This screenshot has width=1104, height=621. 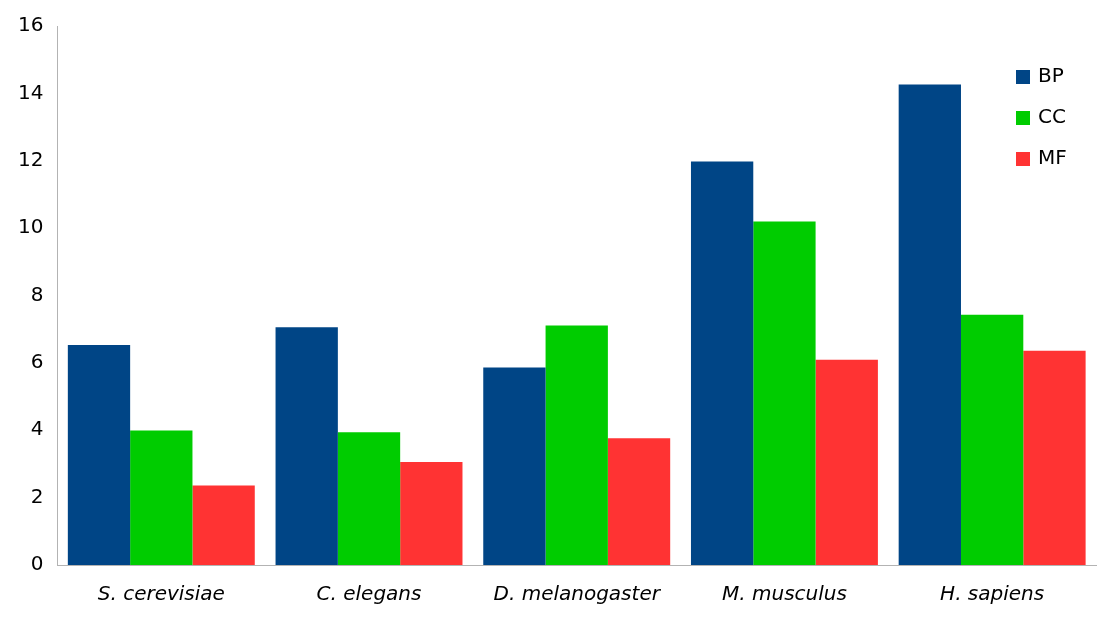 What do you see at coordinates (37, 495) in the screenshot?
I see `y-tick-label: 2` at bounding box center [37, 495].